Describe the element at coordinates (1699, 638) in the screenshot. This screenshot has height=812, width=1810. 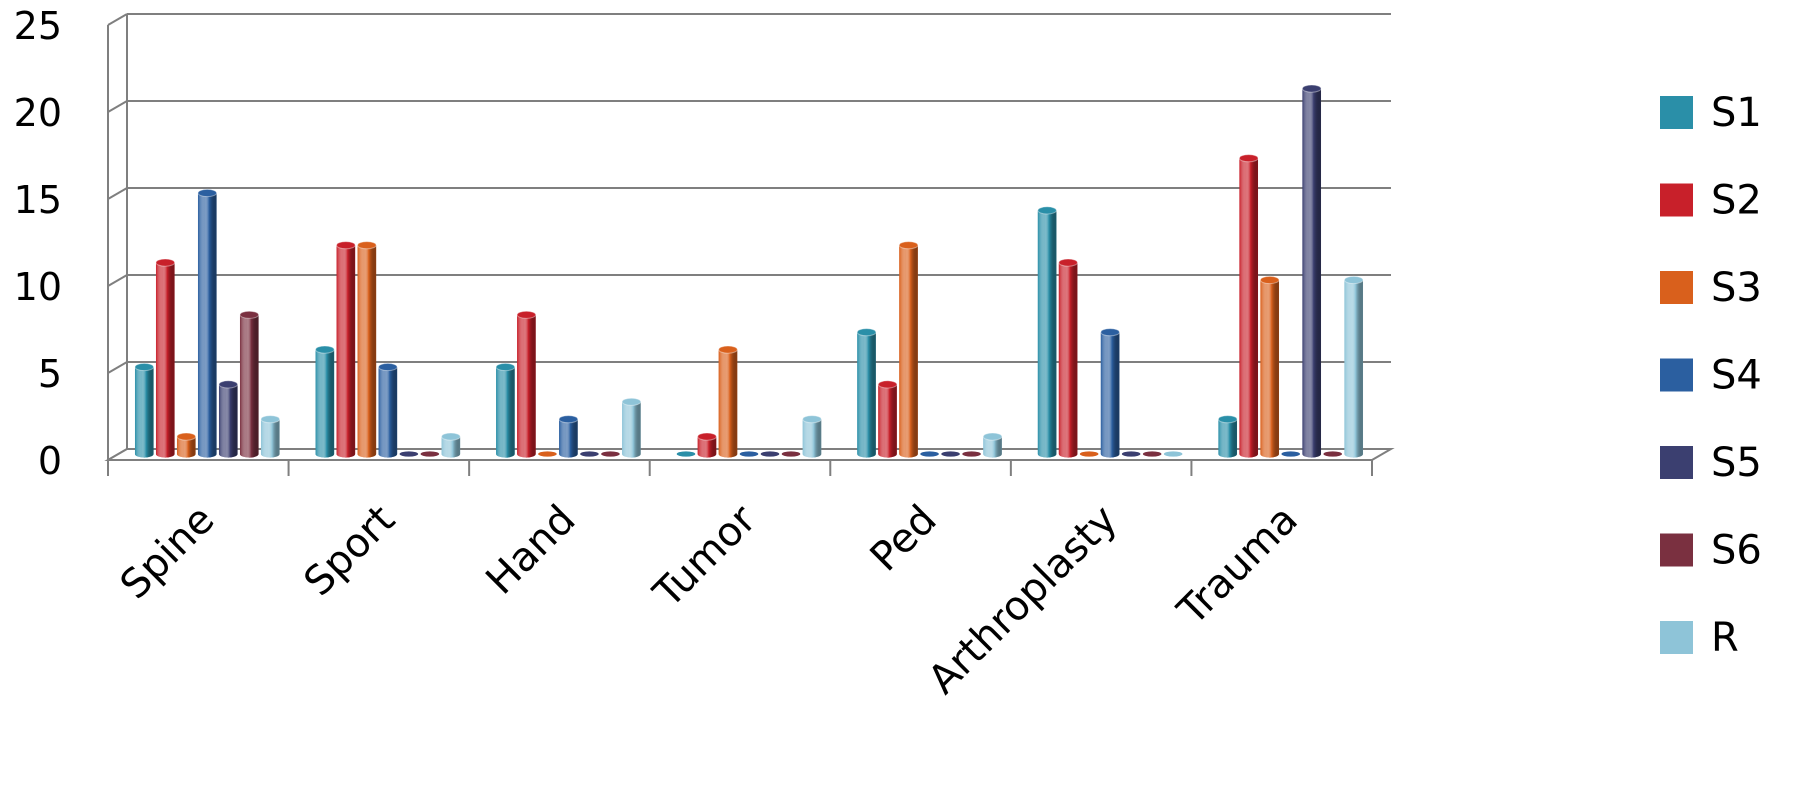
I see `legend-item: R` at that location.